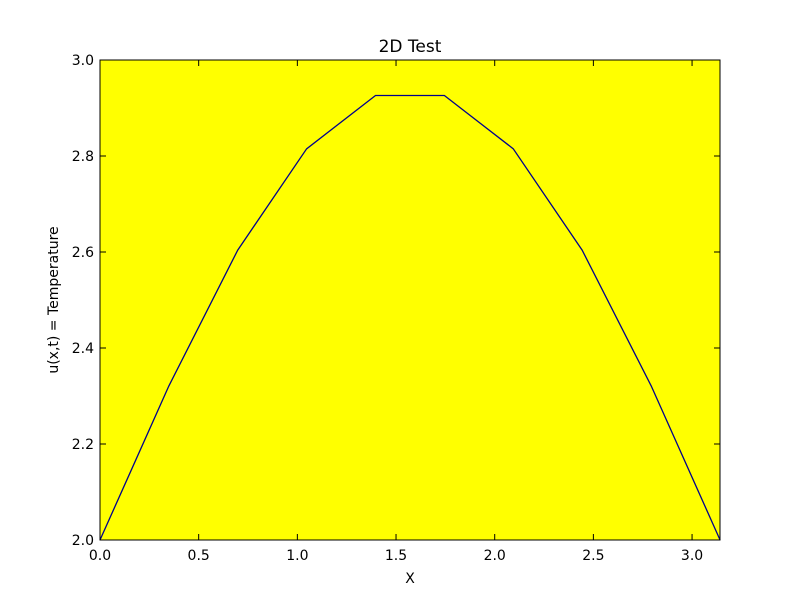 The height and width of the screenshot is (600, 800). What do you see at coordinates (100, 556) in the screenshot?
I see `x-tick-label: 0.0` at bounding box center [100, 556].